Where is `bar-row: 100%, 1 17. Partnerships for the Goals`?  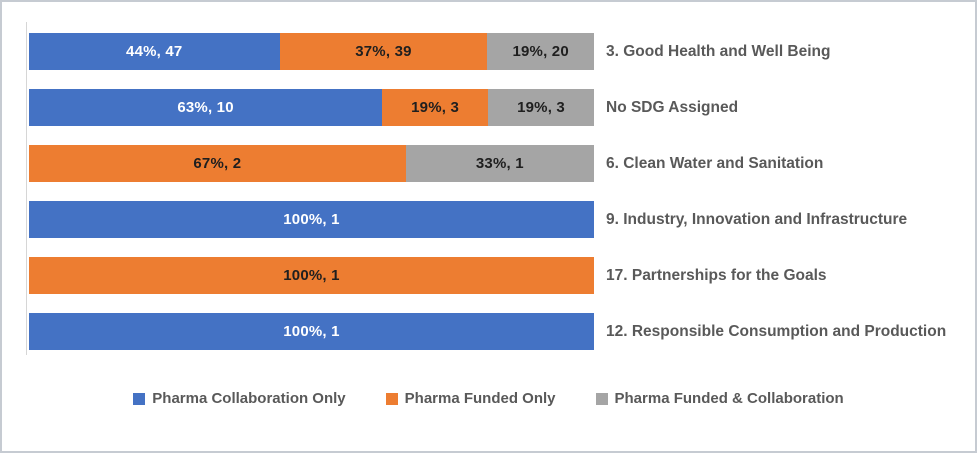 bar-row: 100%, 1 17. Partnerships for the Goals is located at coordinates (494, 275).